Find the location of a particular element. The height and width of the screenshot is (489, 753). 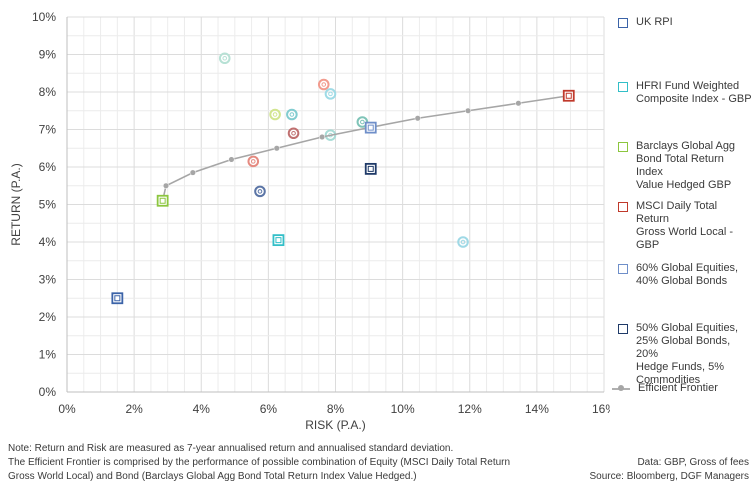

y-tick-label: 4% is located at coordinates (48, 242).